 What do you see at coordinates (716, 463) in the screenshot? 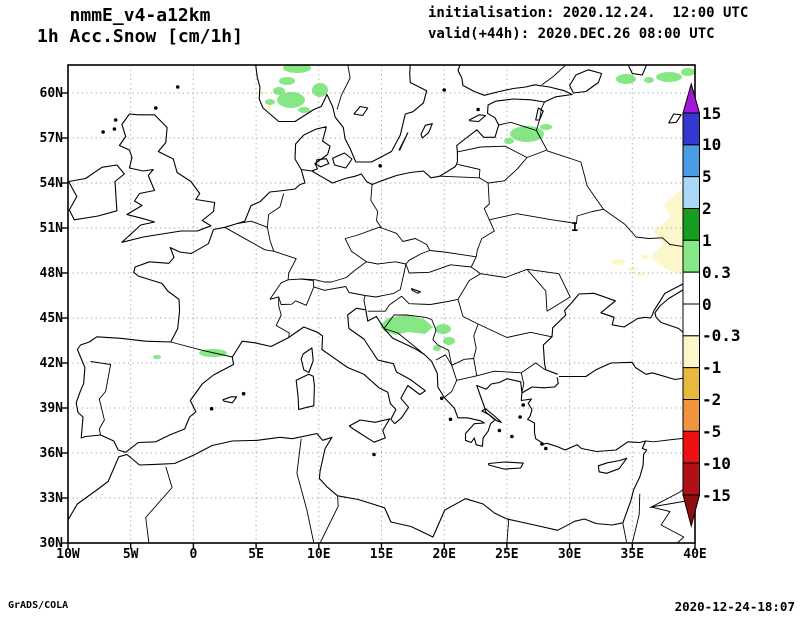
I see `colorbar-tick-label: -10` at bounding box center [716, 463].